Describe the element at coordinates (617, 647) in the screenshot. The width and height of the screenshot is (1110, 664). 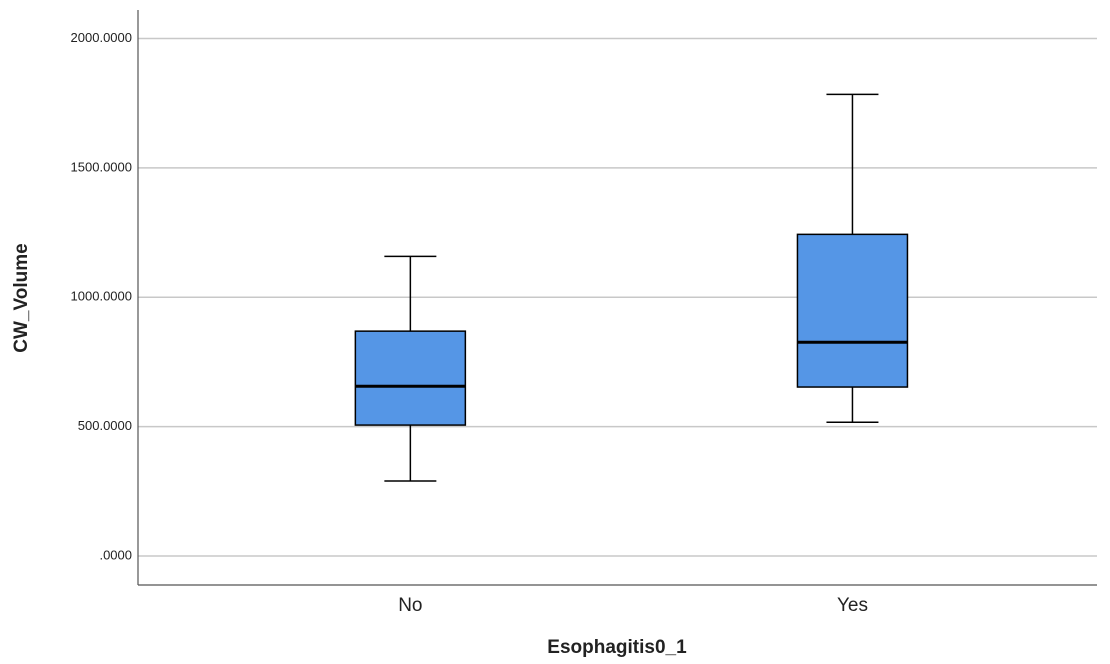
I see `x-axis-title: Esophagitis0_1` at that location.